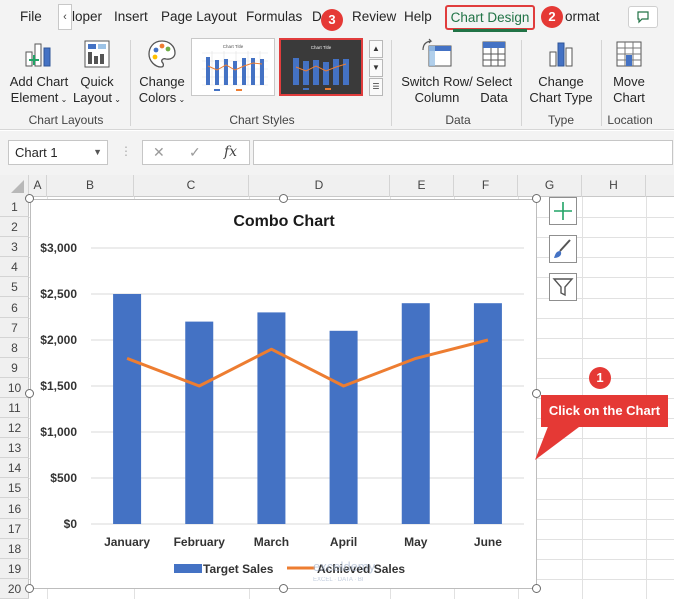 Image resolution: width=674 pixels, height=599 pixels. Describe the element at coordinates (58, 386) in the screenshot. I see `y-tick-label: $1,500` at that location.